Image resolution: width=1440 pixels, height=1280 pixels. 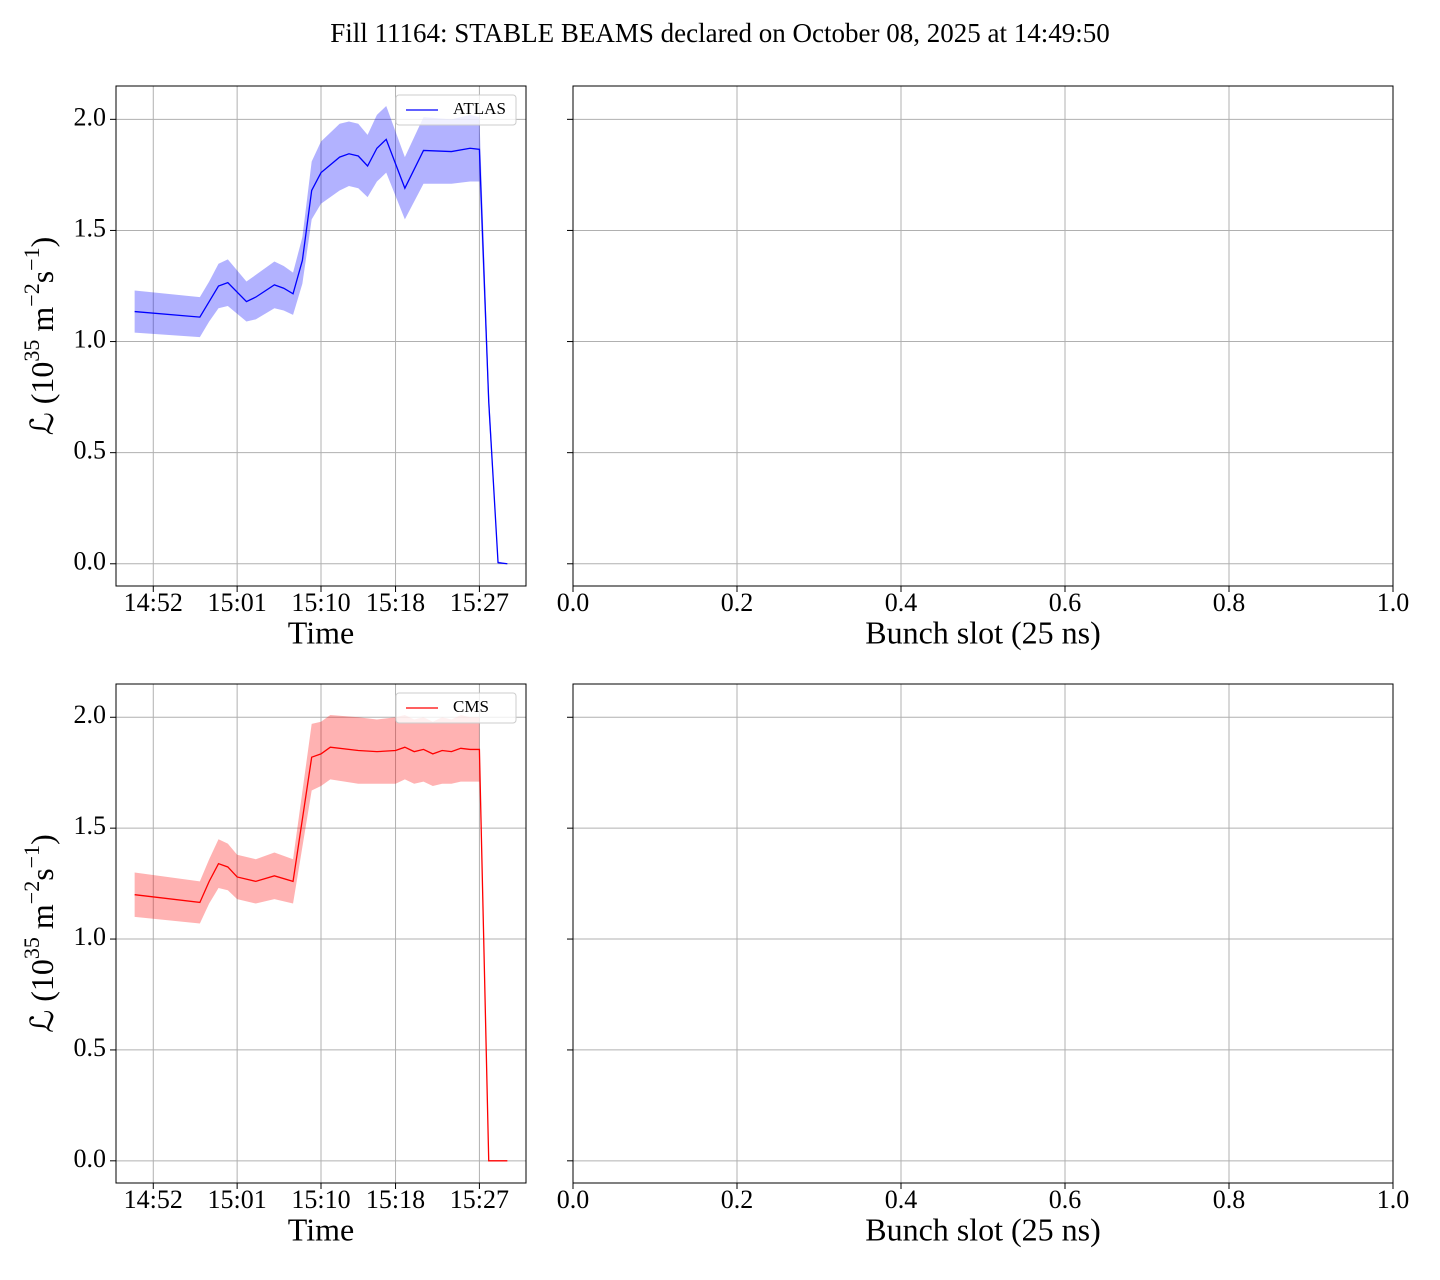 I want to click on legend-label: CMS, so click(x=471, y=706).